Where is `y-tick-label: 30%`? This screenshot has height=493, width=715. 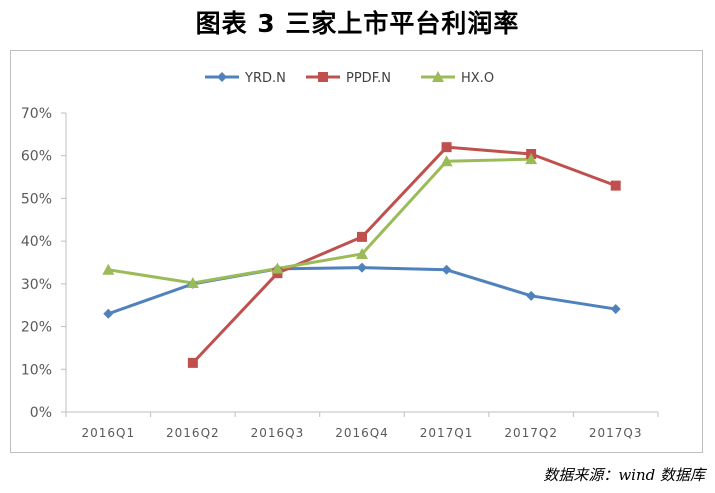 y-tick-label: 30% is located at coordinates (36, 285).